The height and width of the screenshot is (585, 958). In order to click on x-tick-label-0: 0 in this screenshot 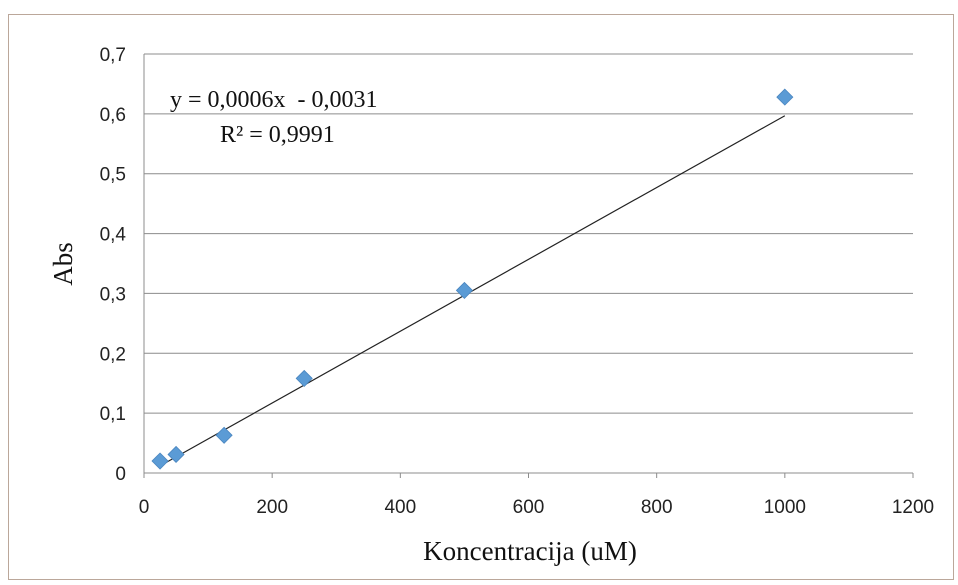, I will do `click(144, 507)`.